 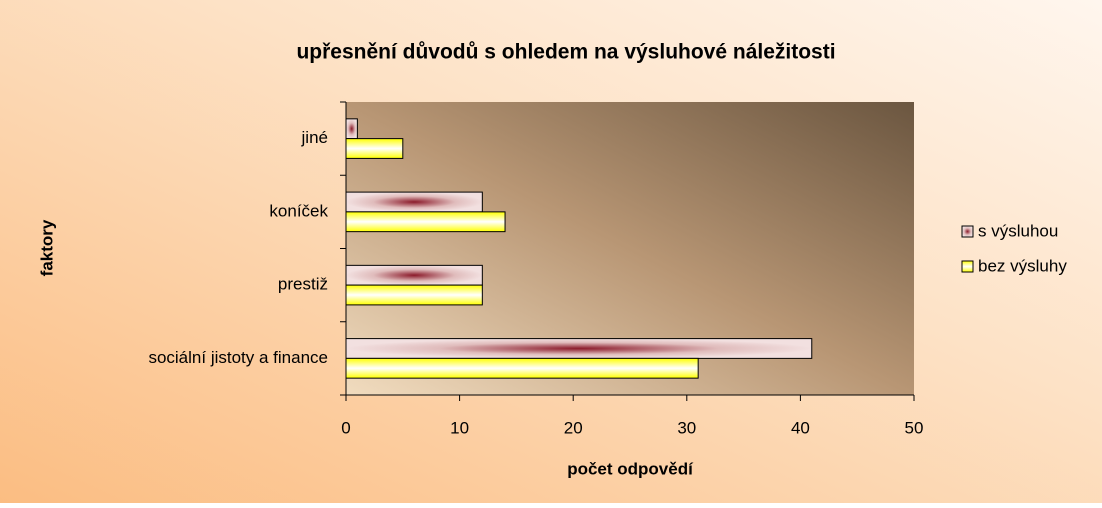 I want to click on y-tick-label: prestiž, so click(x=303, y=284).